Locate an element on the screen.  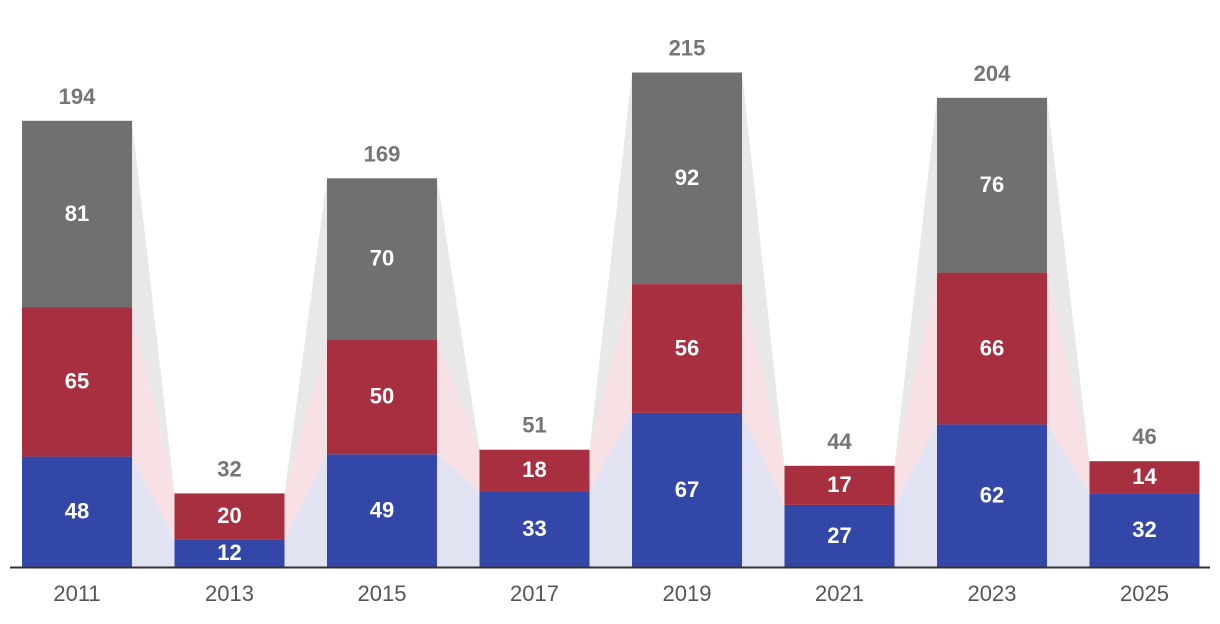
total-value-label: 44 is located at coordinates (839, 441).